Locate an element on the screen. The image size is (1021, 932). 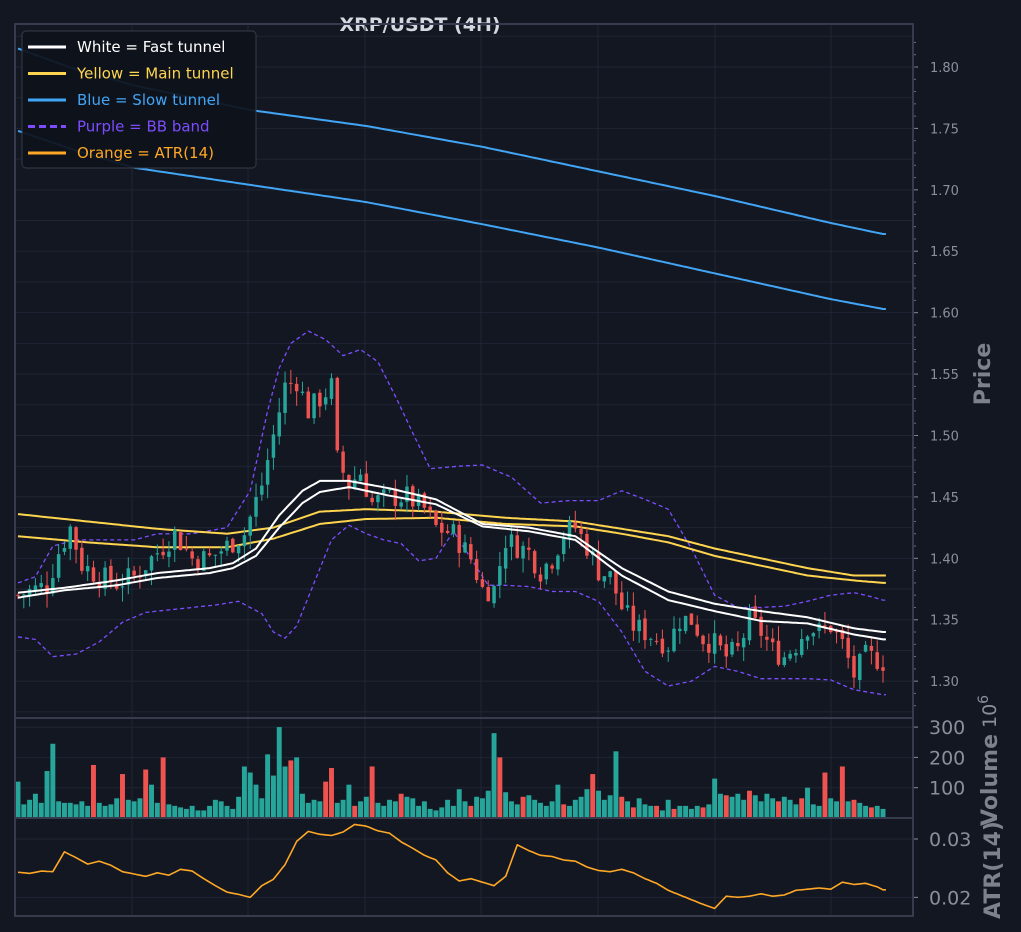
volume-tick-label: 300 is located at coordinates (947, 728).